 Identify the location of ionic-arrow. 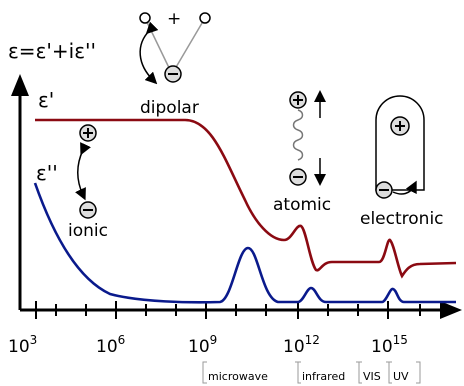
(83, 171).